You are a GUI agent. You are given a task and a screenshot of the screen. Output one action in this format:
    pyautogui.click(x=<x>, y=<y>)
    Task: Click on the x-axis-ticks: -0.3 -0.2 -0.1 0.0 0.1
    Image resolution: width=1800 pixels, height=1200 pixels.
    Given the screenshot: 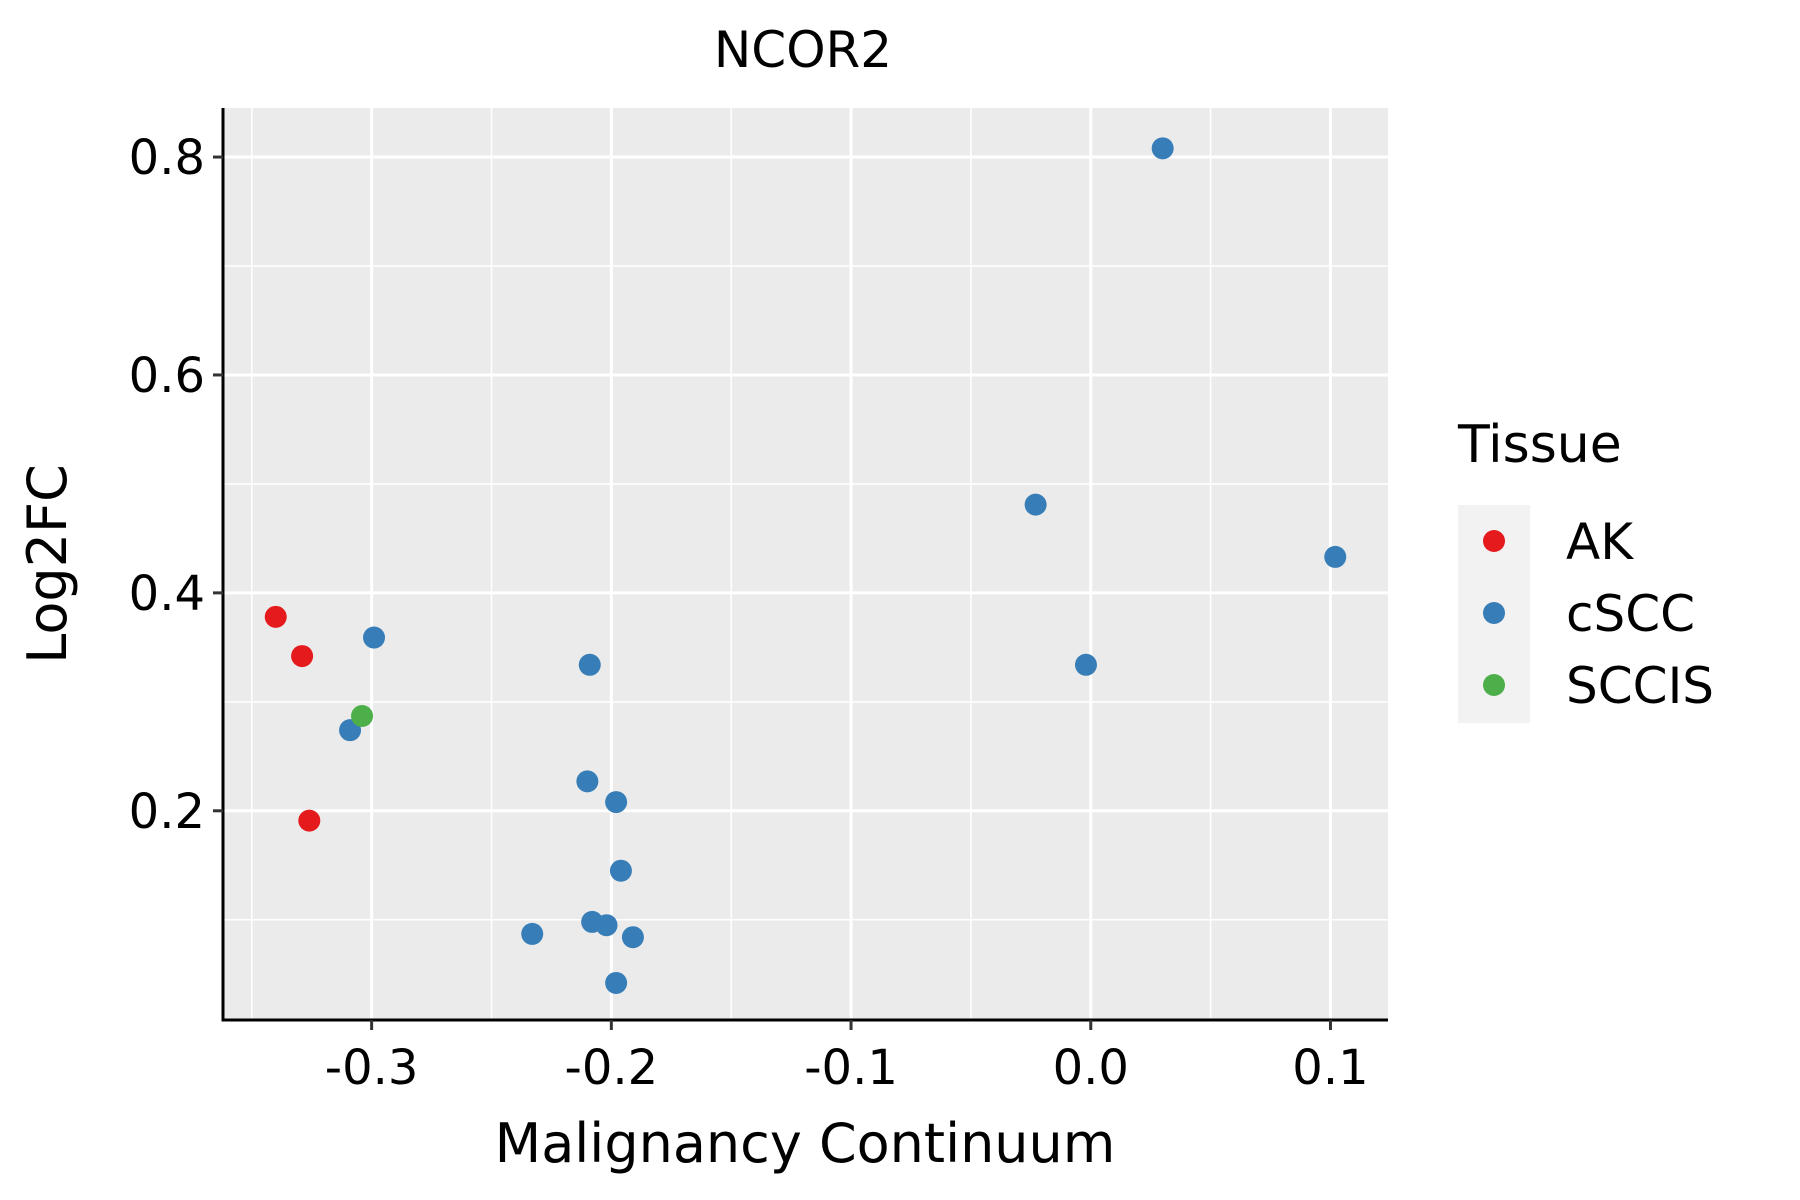 What is the action you would take?
    pyautogui.click(x=847, y=1058)
    